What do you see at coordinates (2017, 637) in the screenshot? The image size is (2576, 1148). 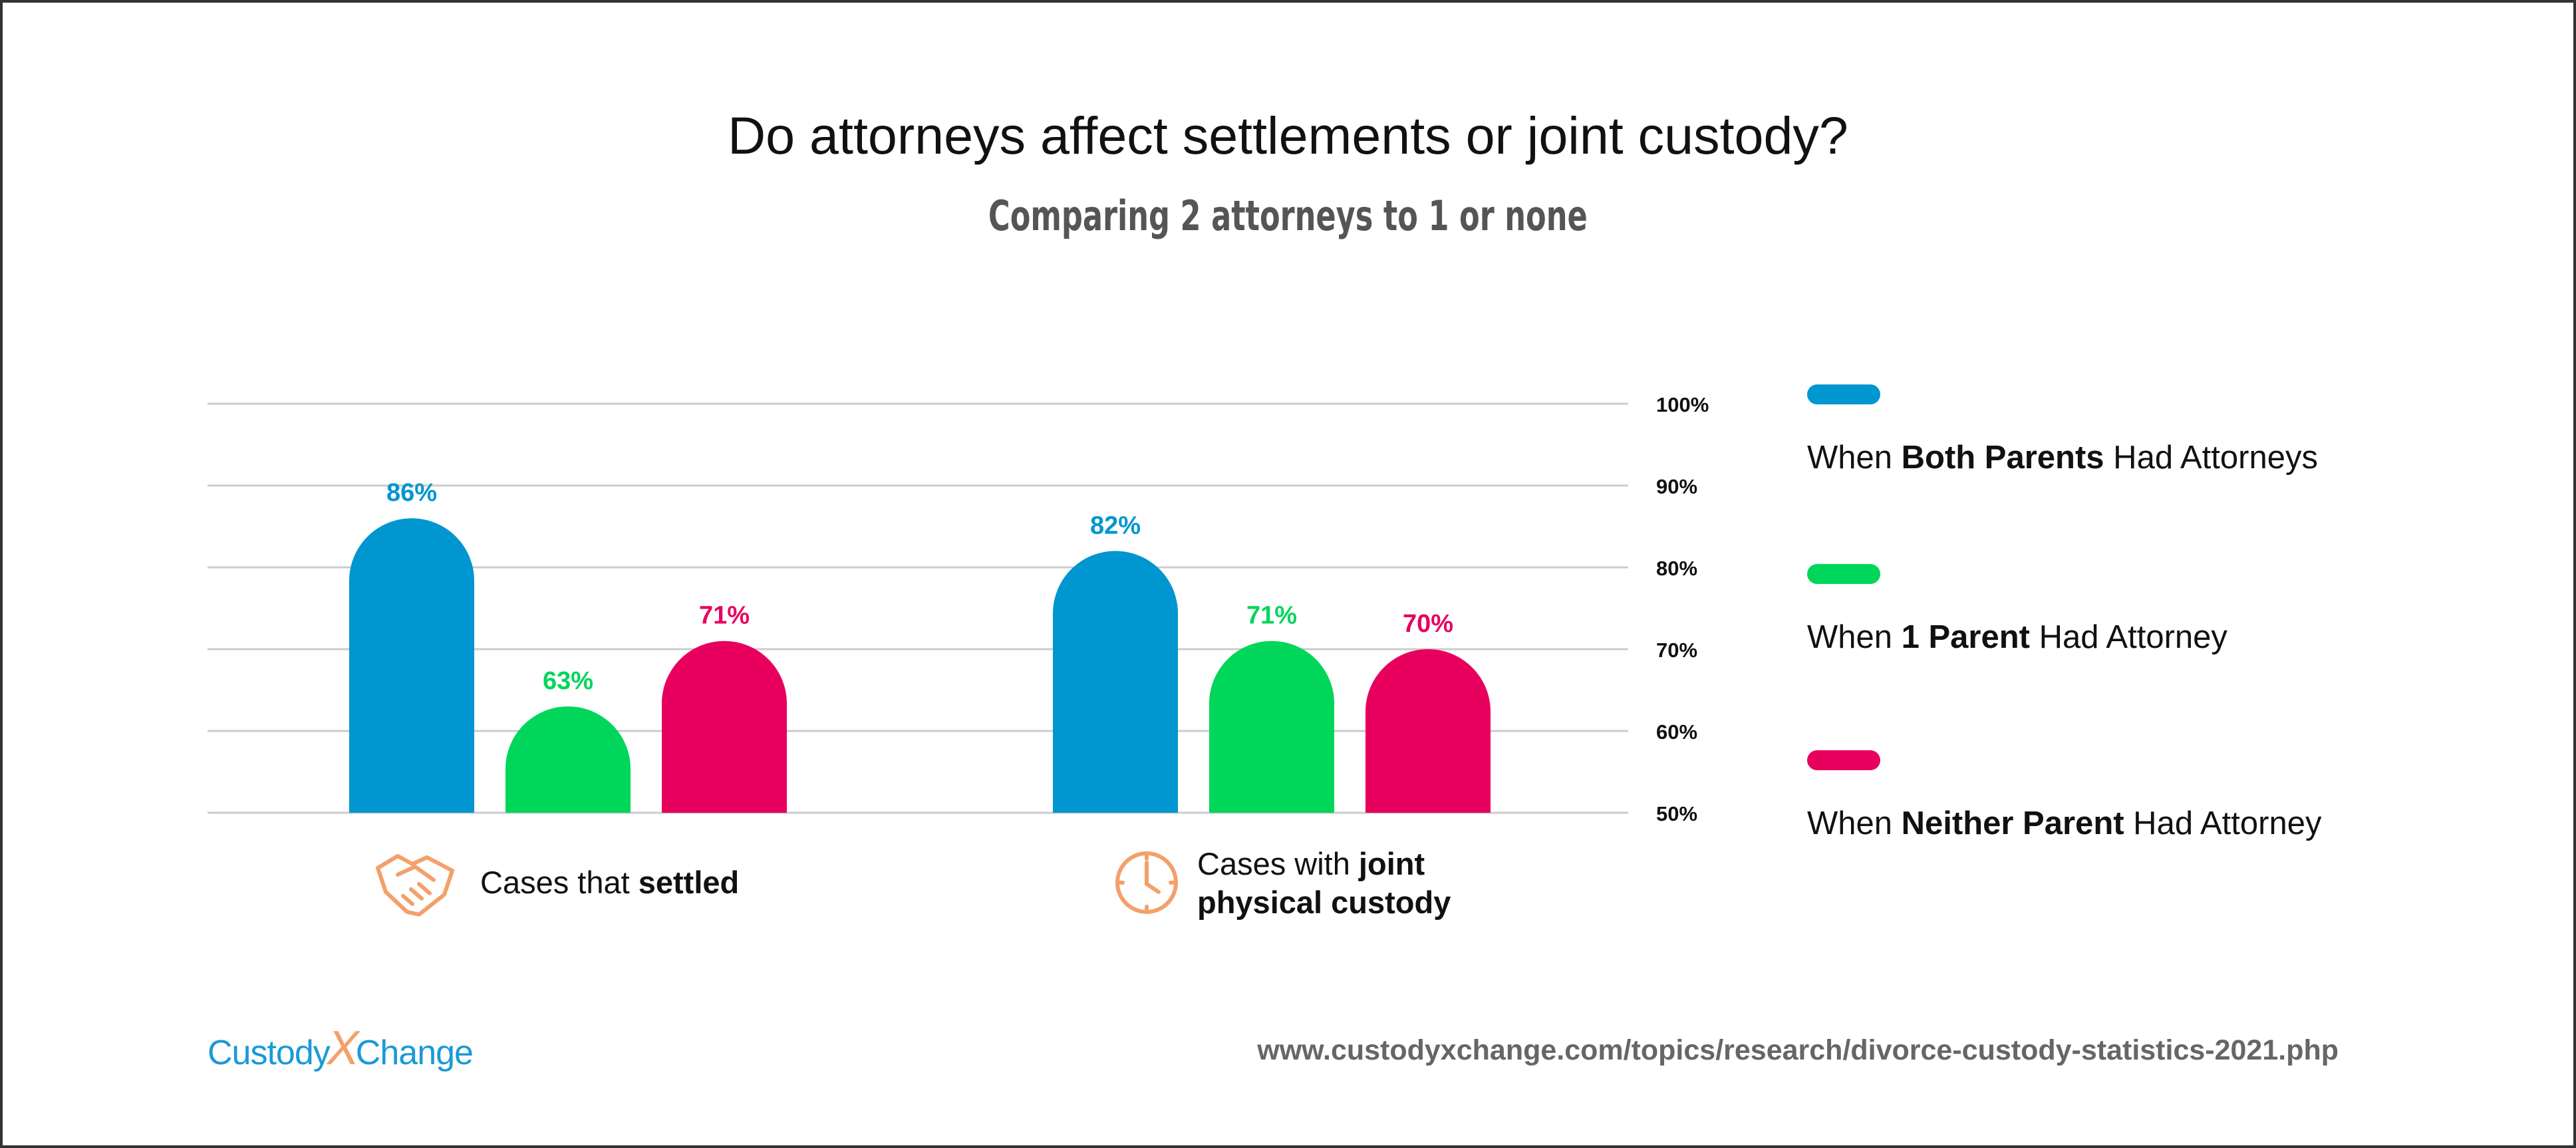 I see `legend-label-one: When 1 Parent Had Attorney` at bounding box center [2017, 637].